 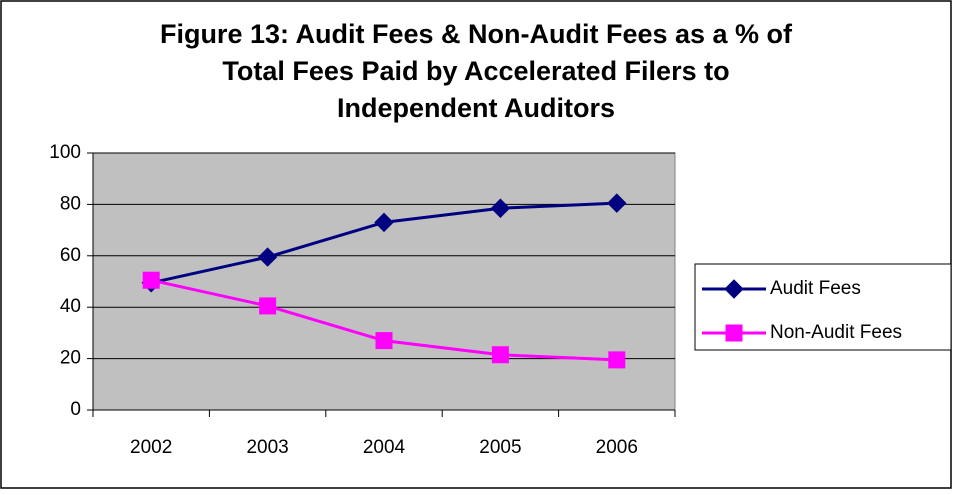 I want to click on chart-title: Total Fees Paid by Accelerated Filers to, so click(x=475, y=71).